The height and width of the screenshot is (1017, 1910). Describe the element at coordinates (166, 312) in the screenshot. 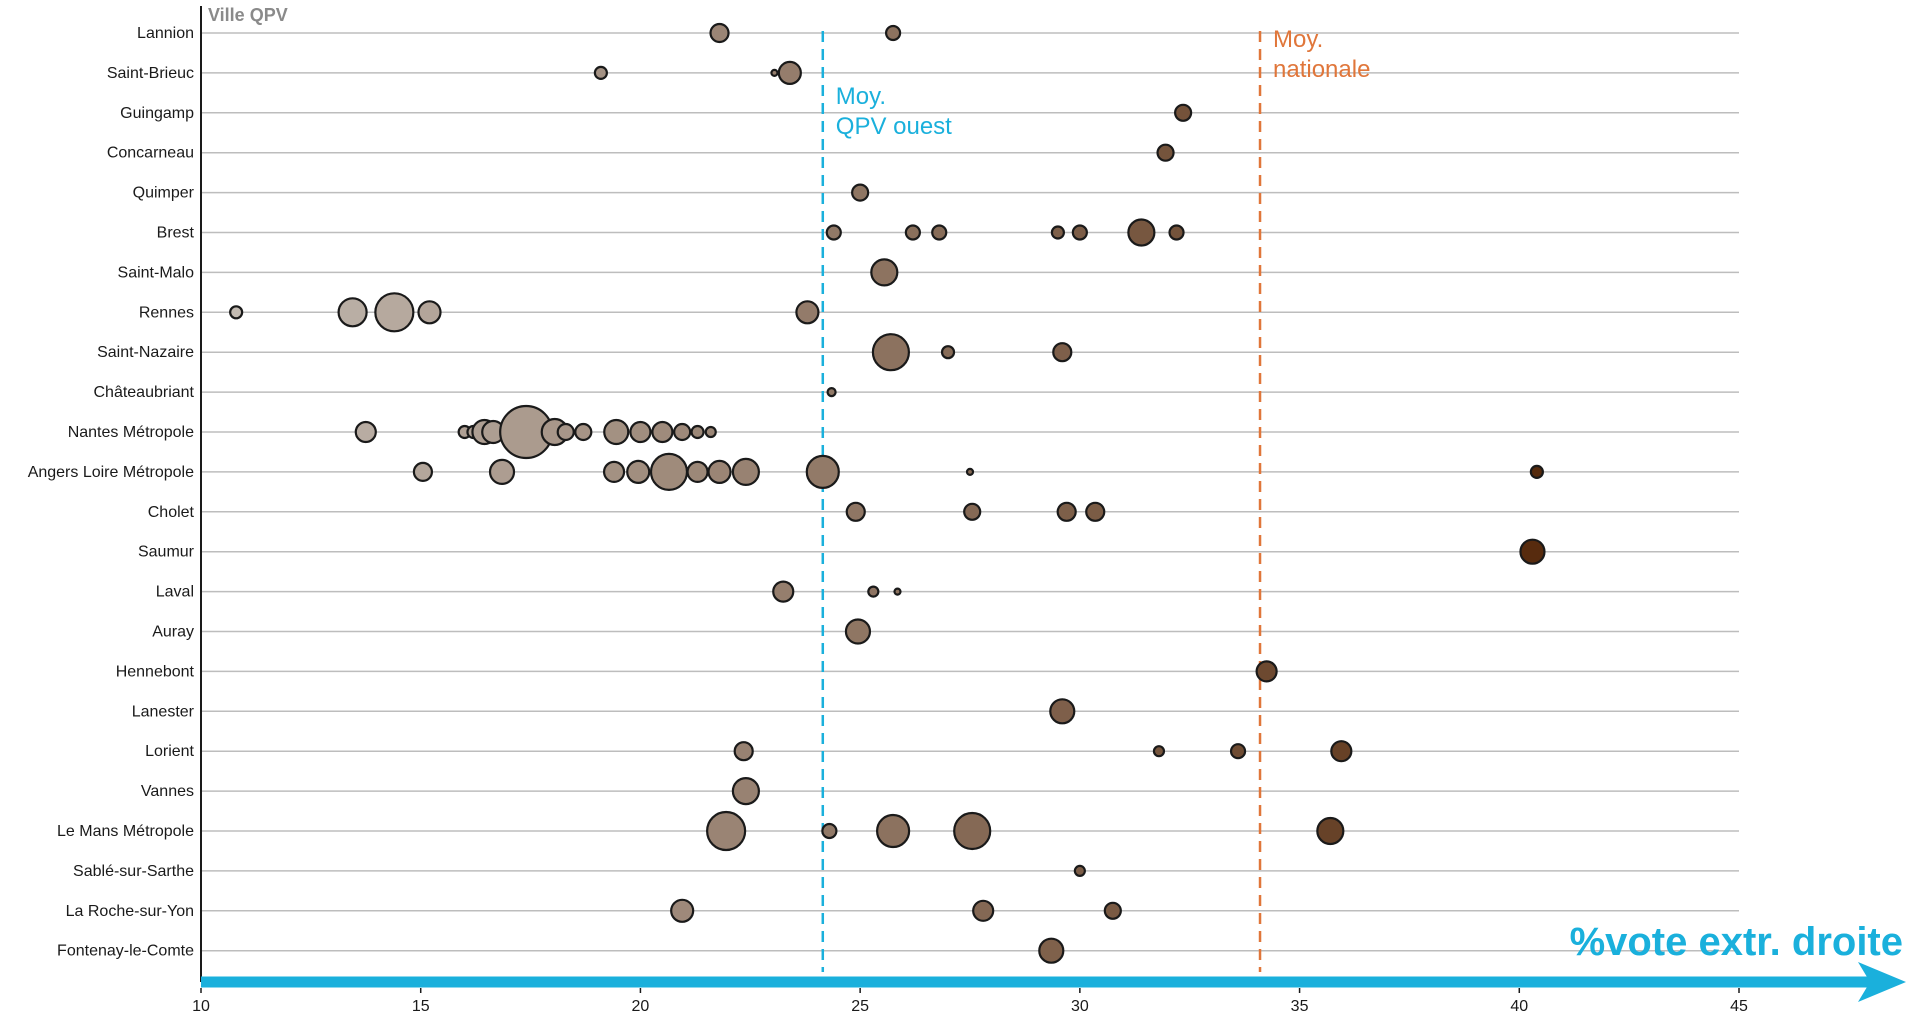

I see `category-label: Rennes` at that location.